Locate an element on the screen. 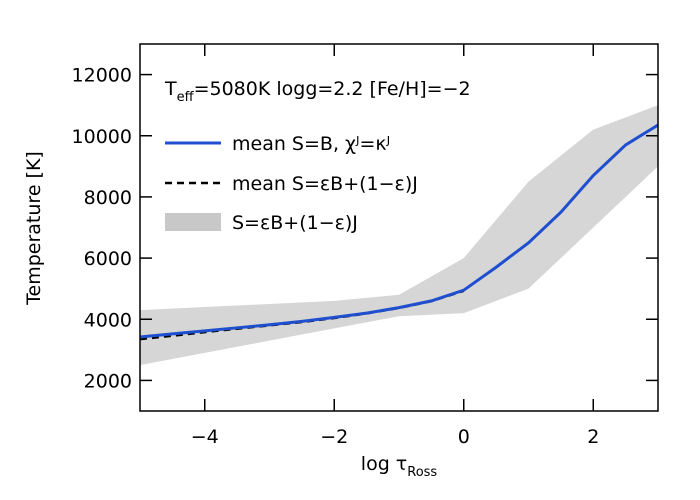  y-tick-label: 4000 is located at coordinates (108, 320).